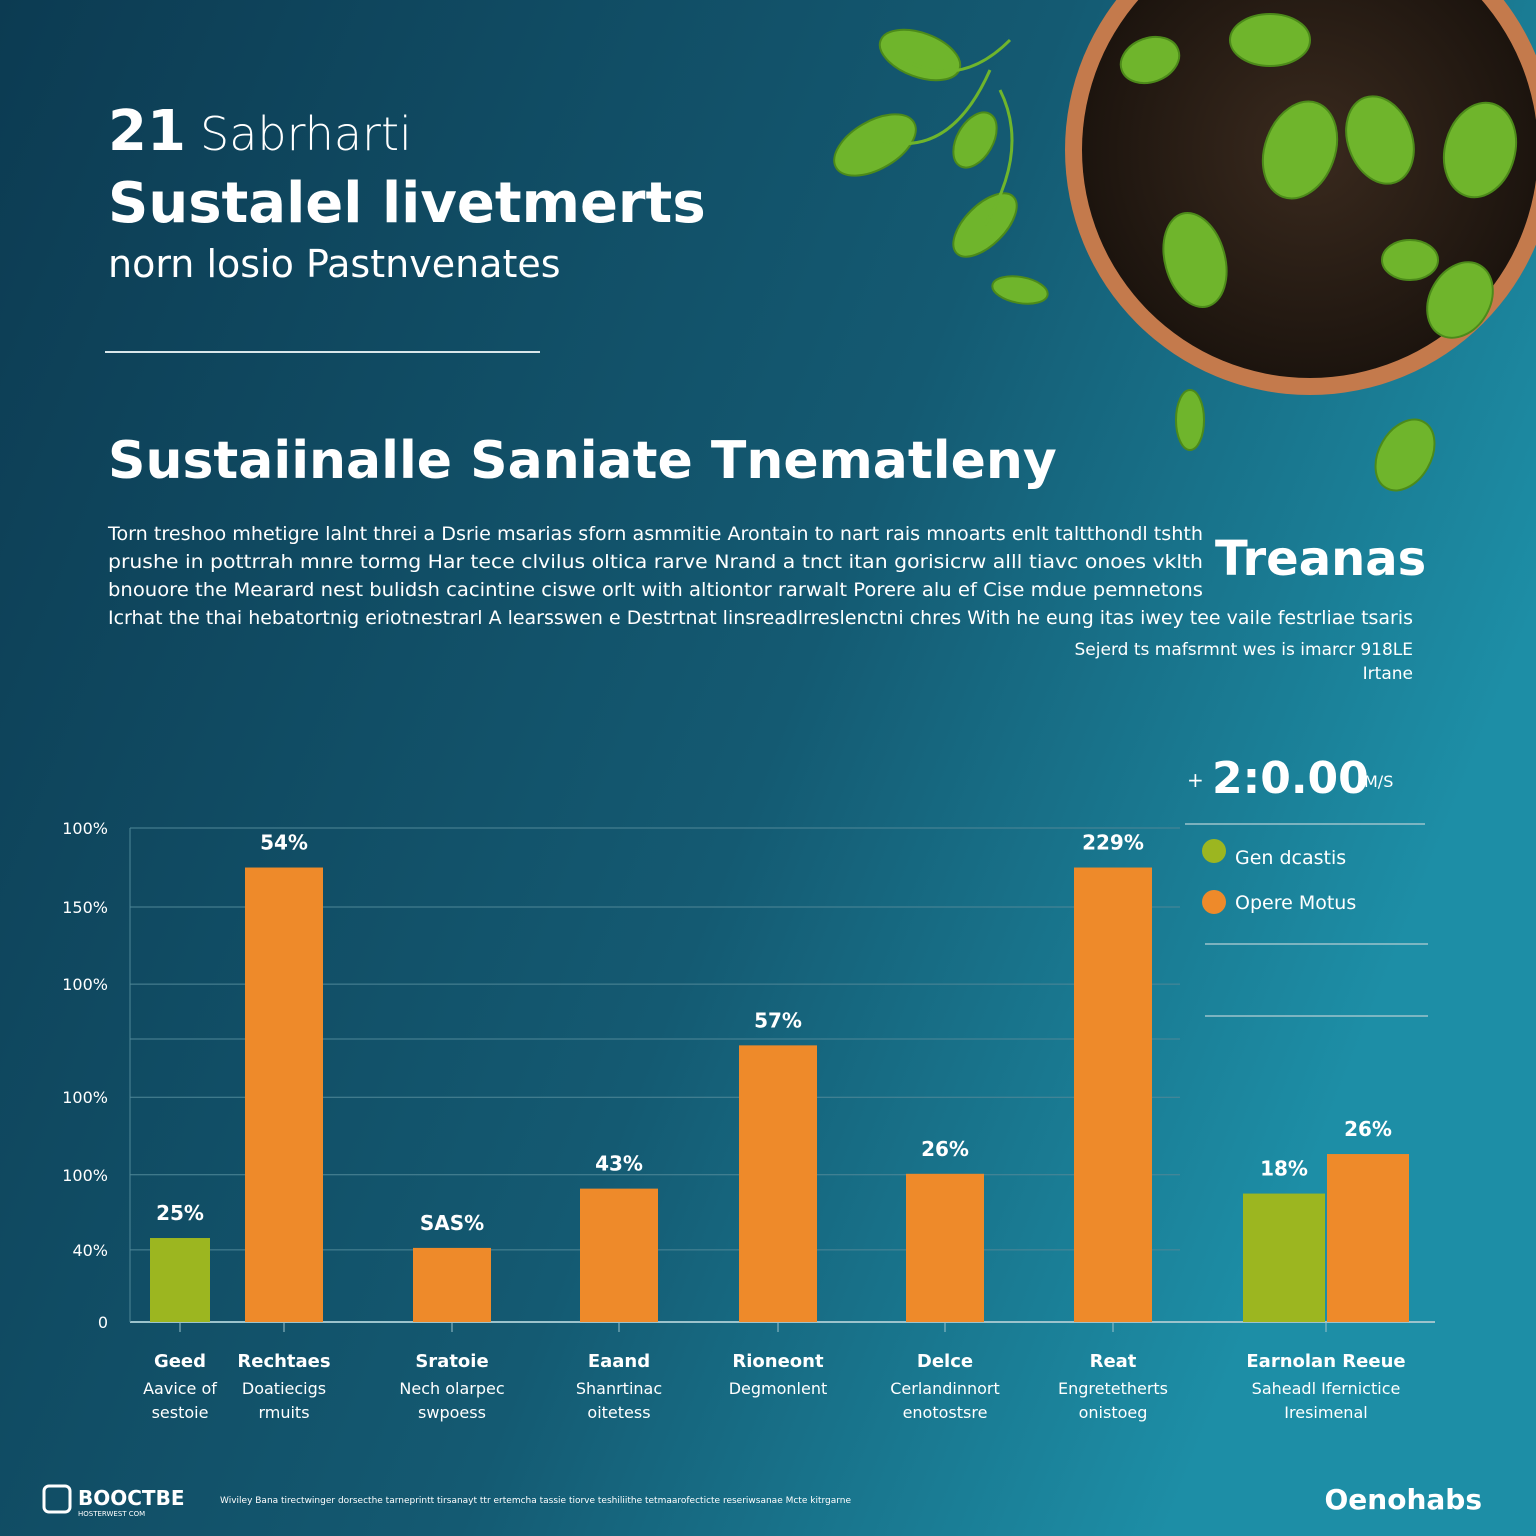 The width and height of the screenshot is (1536, 1536). What do you see at coordinates (1290, 858) in the screenshot?
I see `legend-label: Gen dcastis` at bounding box center [1290, 858].